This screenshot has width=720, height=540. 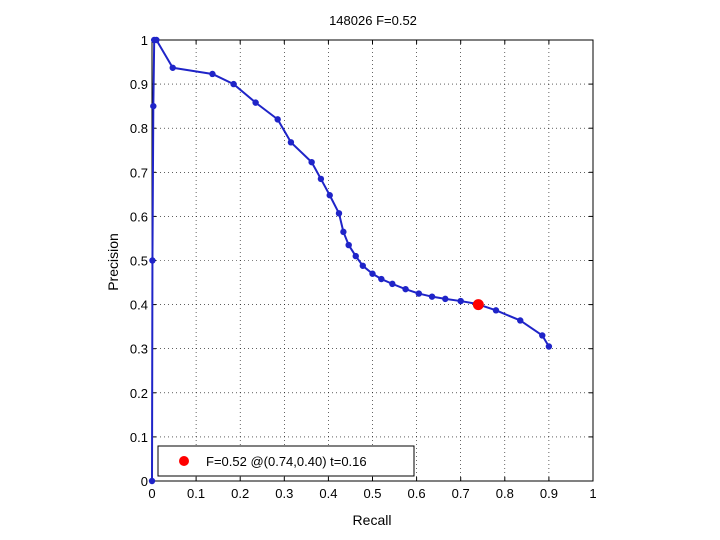 I want to click on x-tick-label: 0, so click(x=151, y=493).